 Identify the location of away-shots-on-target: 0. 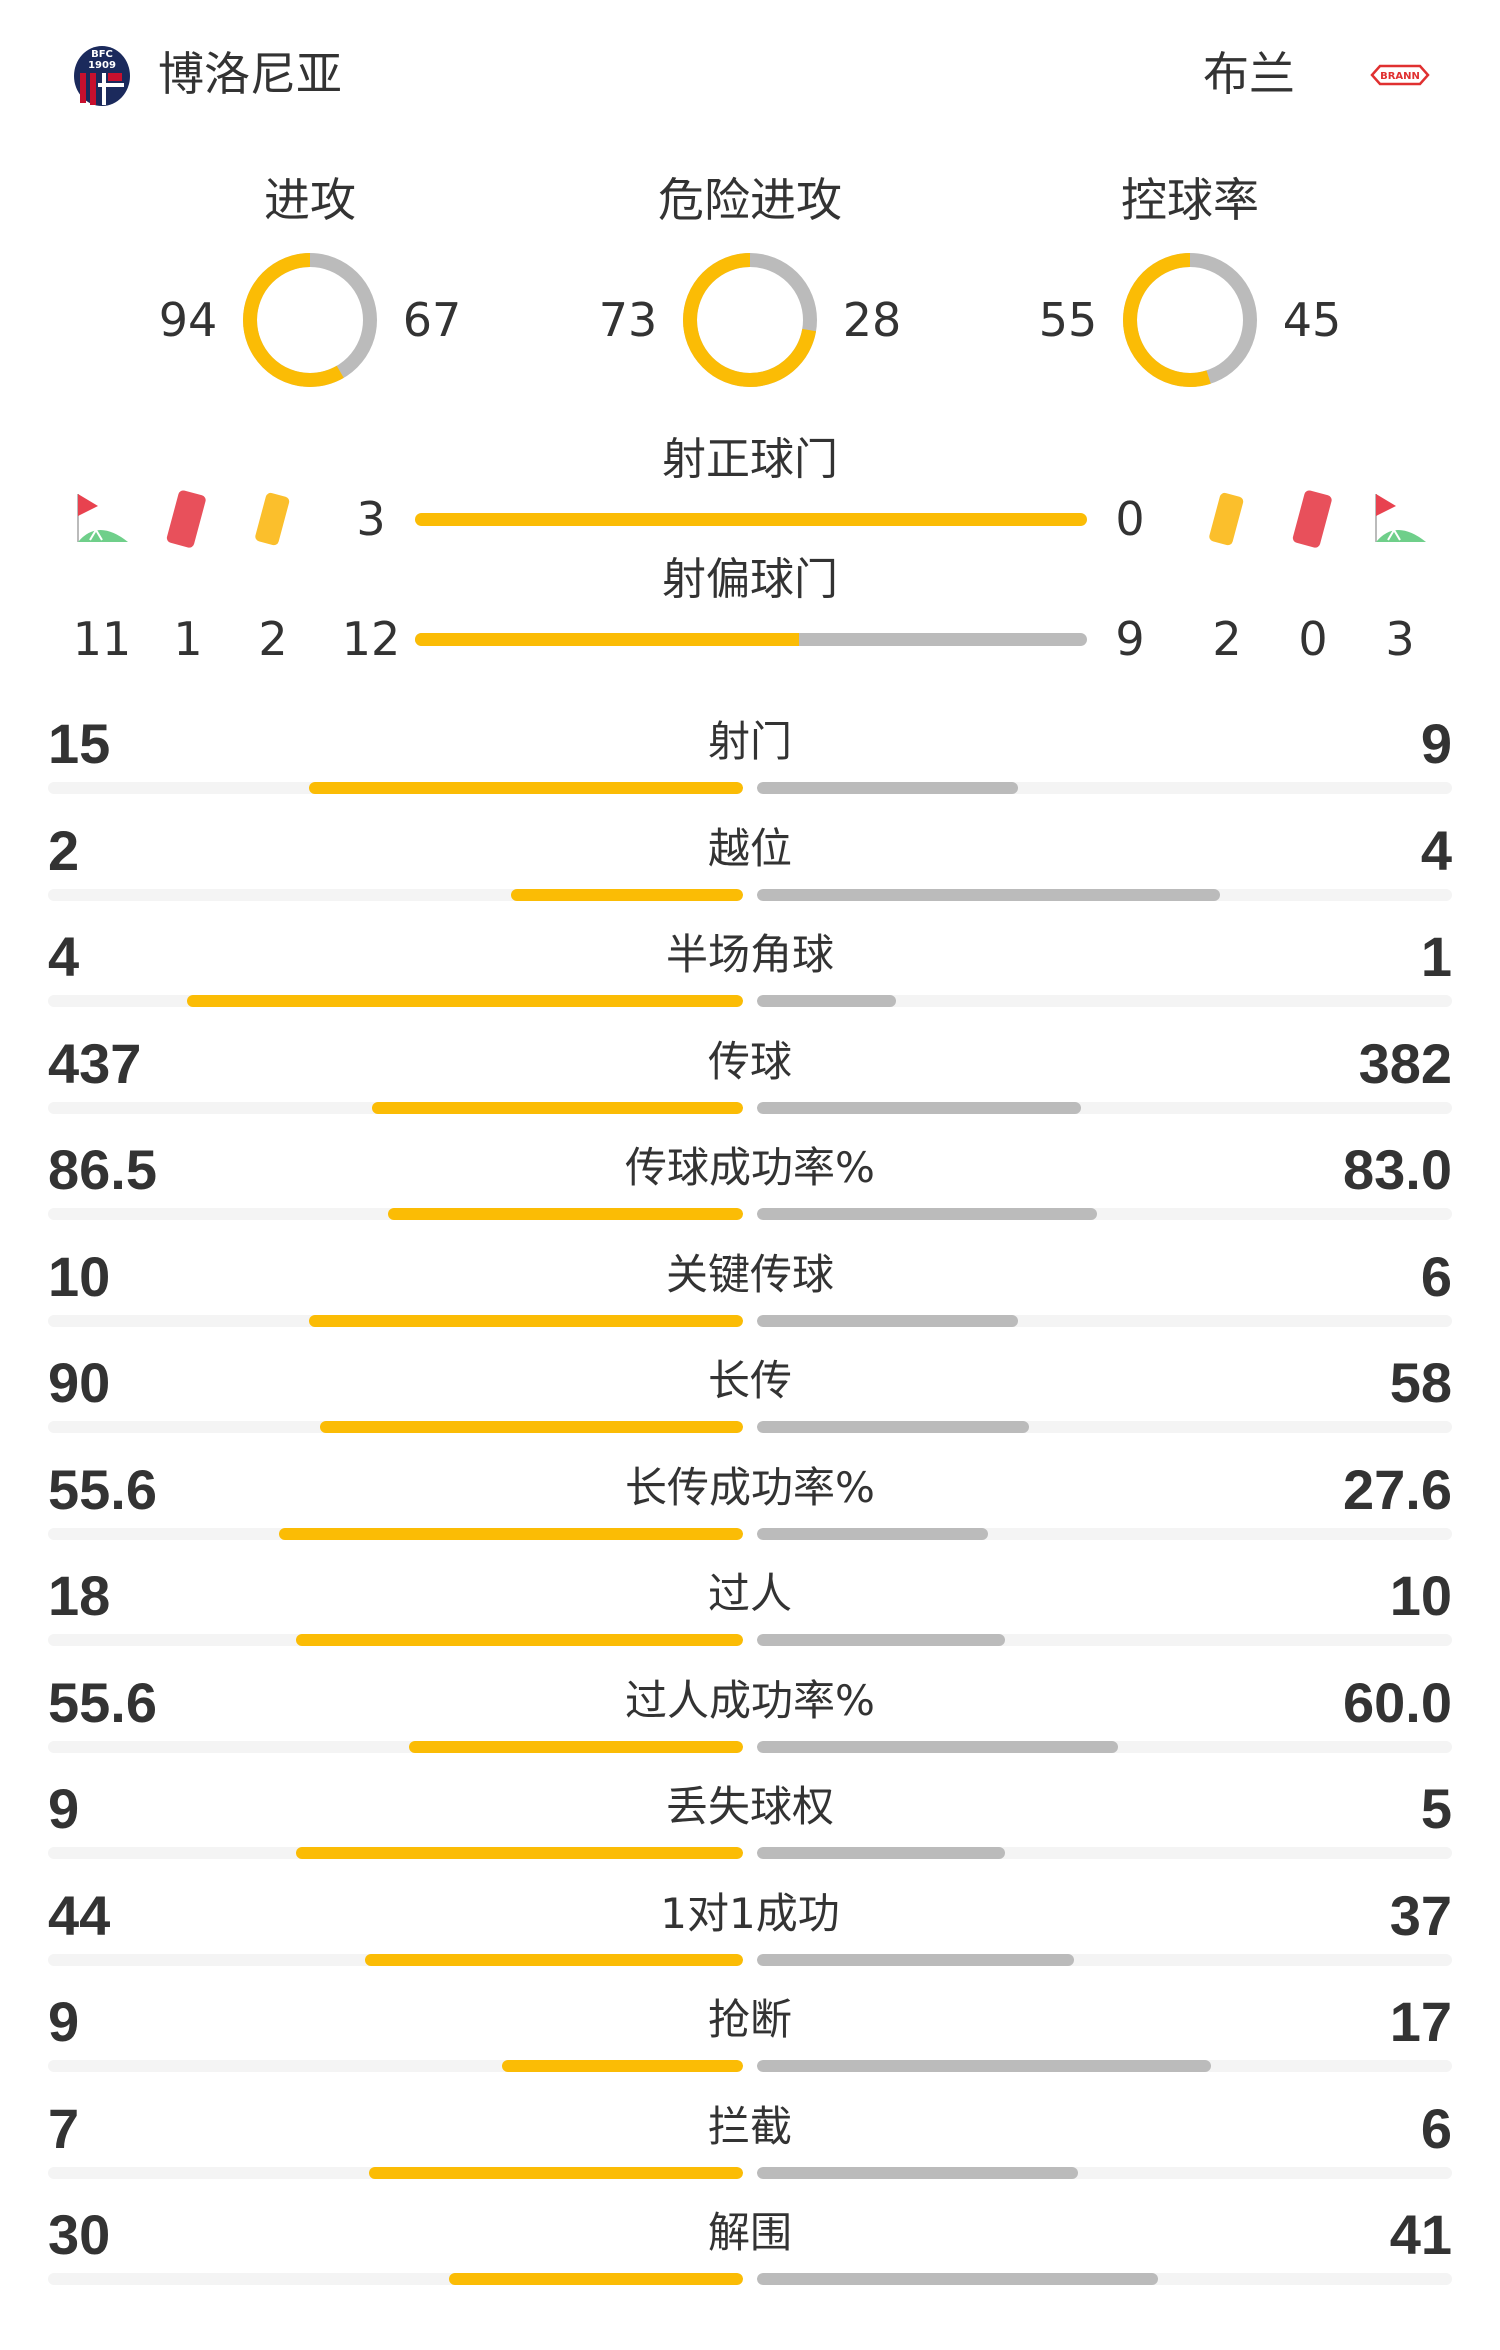
(1130, 519).